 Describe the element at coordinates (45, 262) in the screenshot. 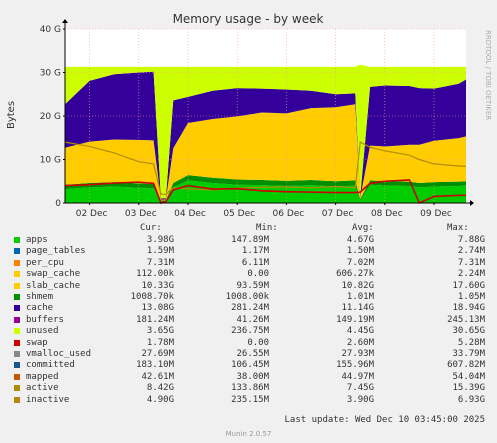

I see `legend-name: per_cpu` at that location.